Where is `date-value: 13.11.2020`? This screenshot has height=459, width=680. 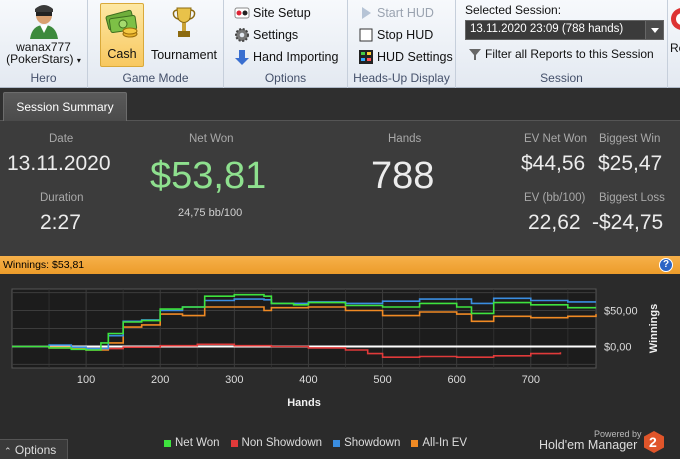
date-value: 13.11.2020 is located at coordinates (59, 163).